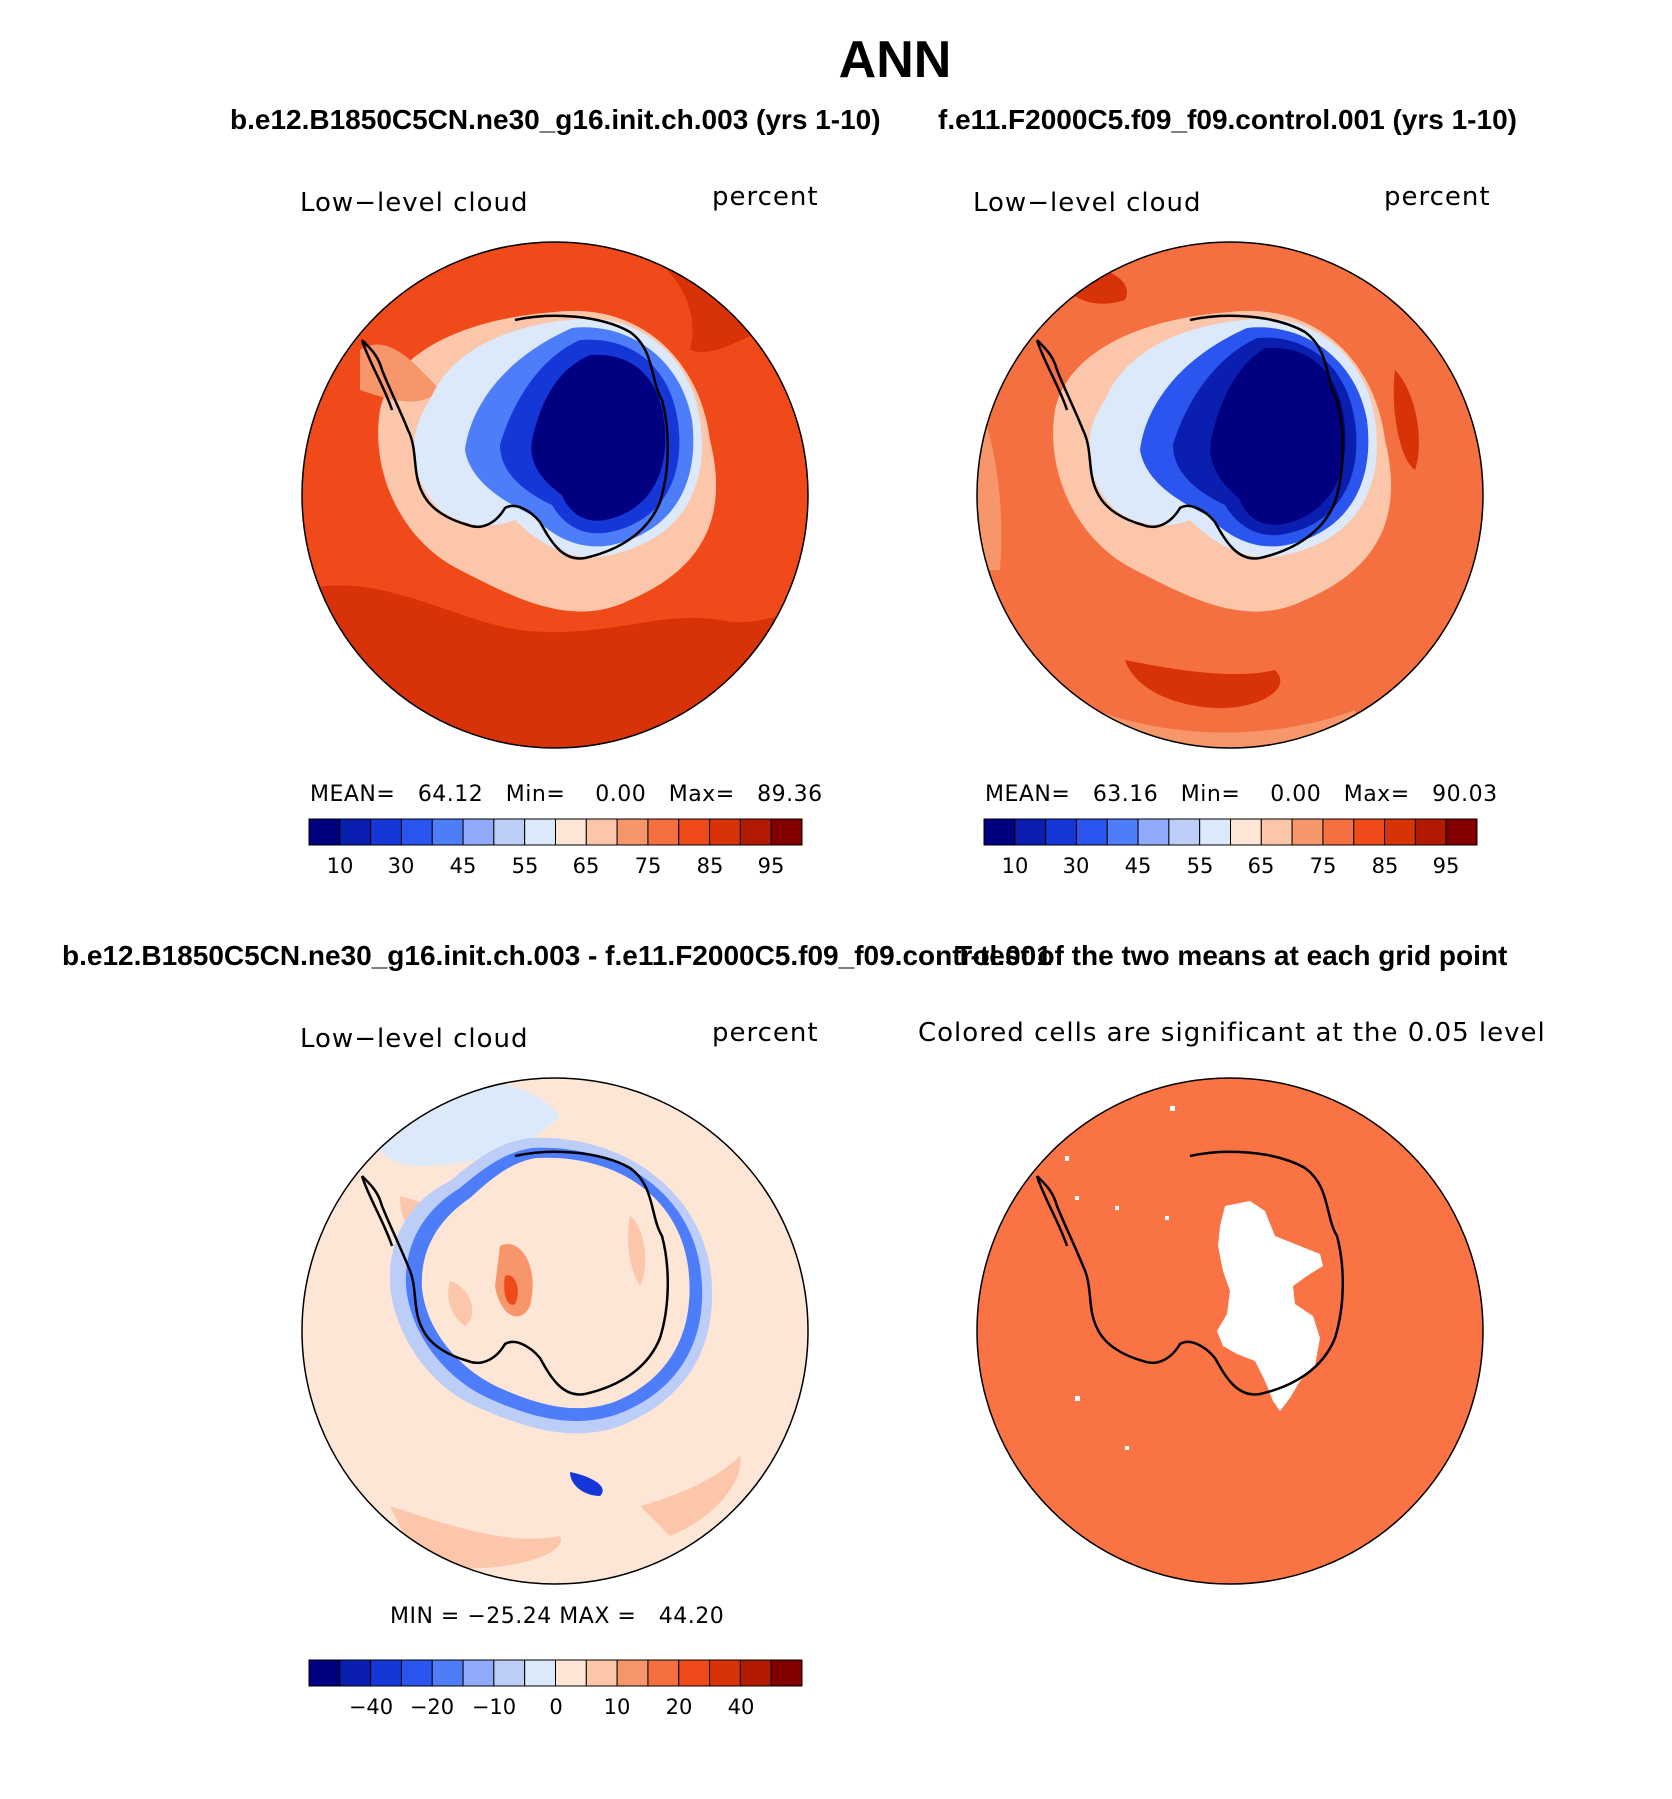  What do you see at coordinates (621, 794) in the screenshot?
I see `model1-min-value: 0.00` at bounding box center [621, 794].